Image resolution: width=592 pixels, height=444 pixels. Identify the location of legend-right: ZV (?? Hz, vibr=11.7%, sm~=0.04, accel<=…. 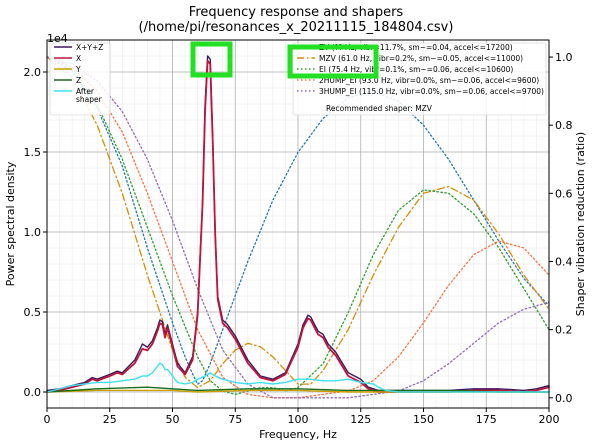
(419, 79).